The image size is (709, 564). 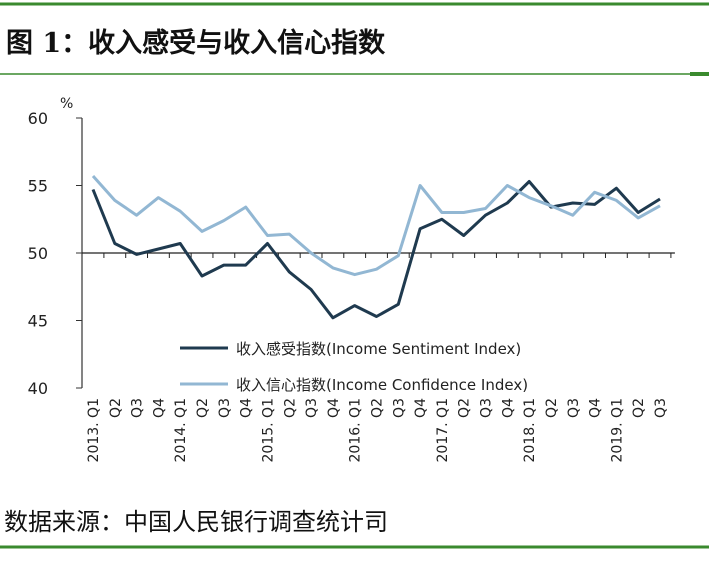 I want to click on y-tick-label: 50, so click(x=38, y=253).